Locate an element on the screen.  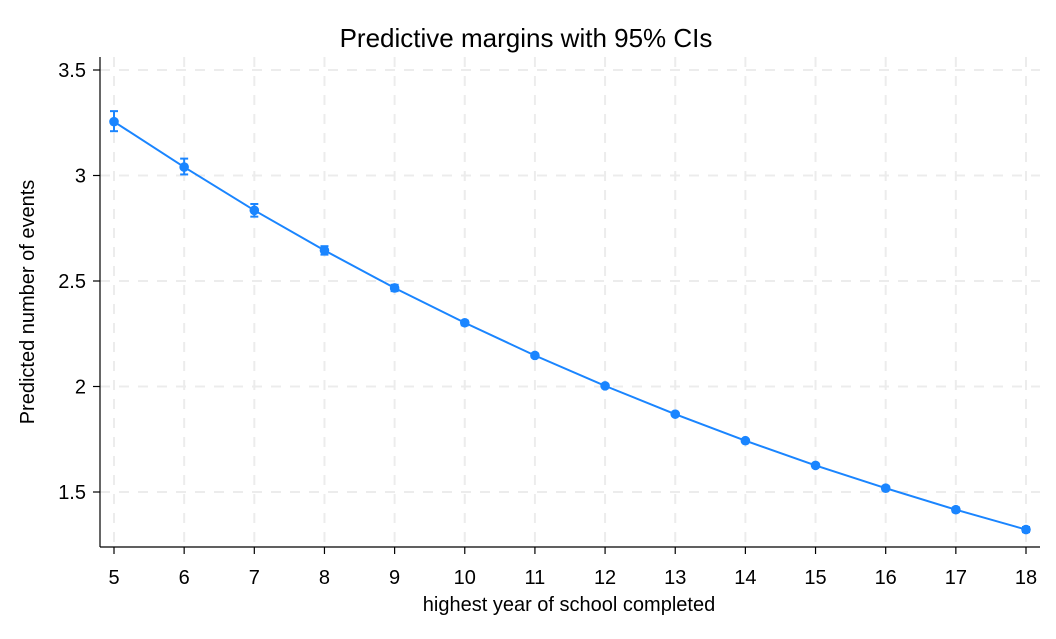
x-axis-label: highest year of school completed is located at coordinates (569, 605).